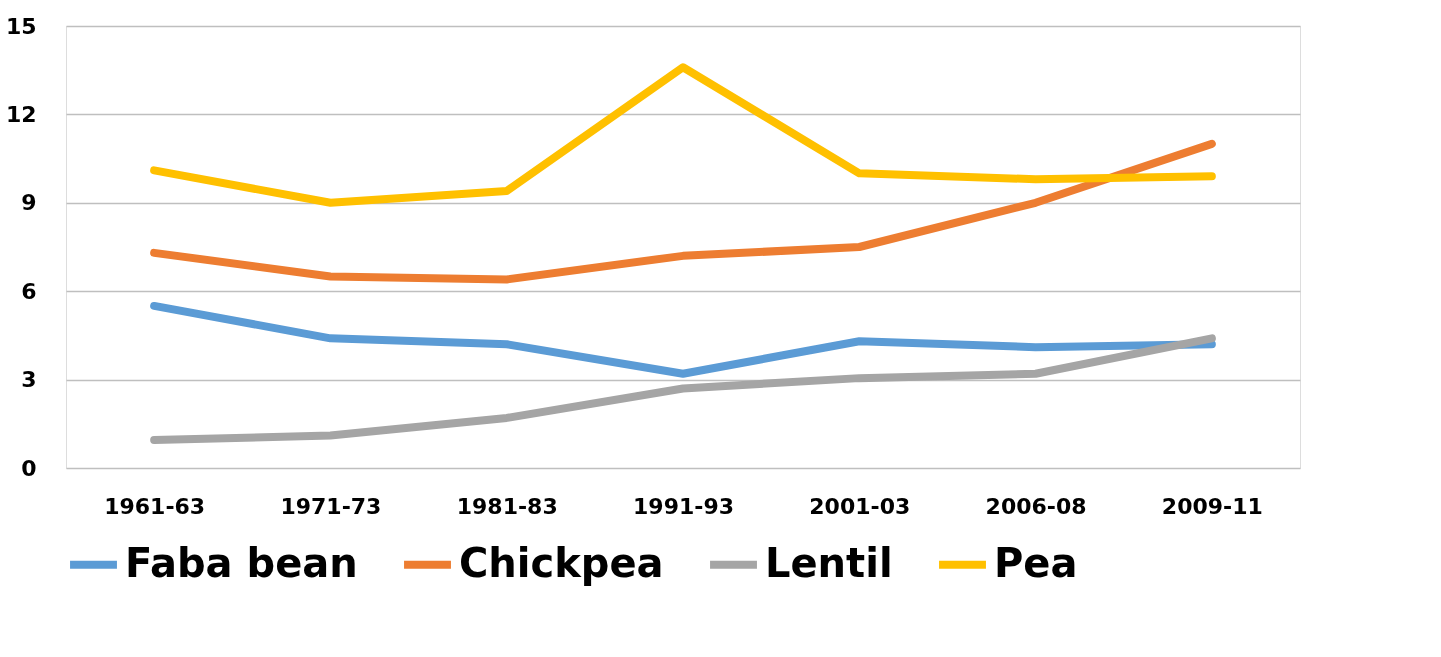 This screenshot has width=1441, height=657. I want to click on x-tick-label: 1991-93, so click(683, 506).